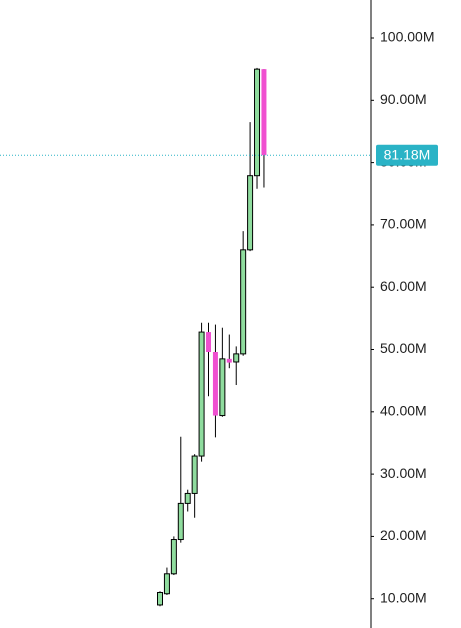  I want to click on last-price-label: 81.18M, so click(407, 154).